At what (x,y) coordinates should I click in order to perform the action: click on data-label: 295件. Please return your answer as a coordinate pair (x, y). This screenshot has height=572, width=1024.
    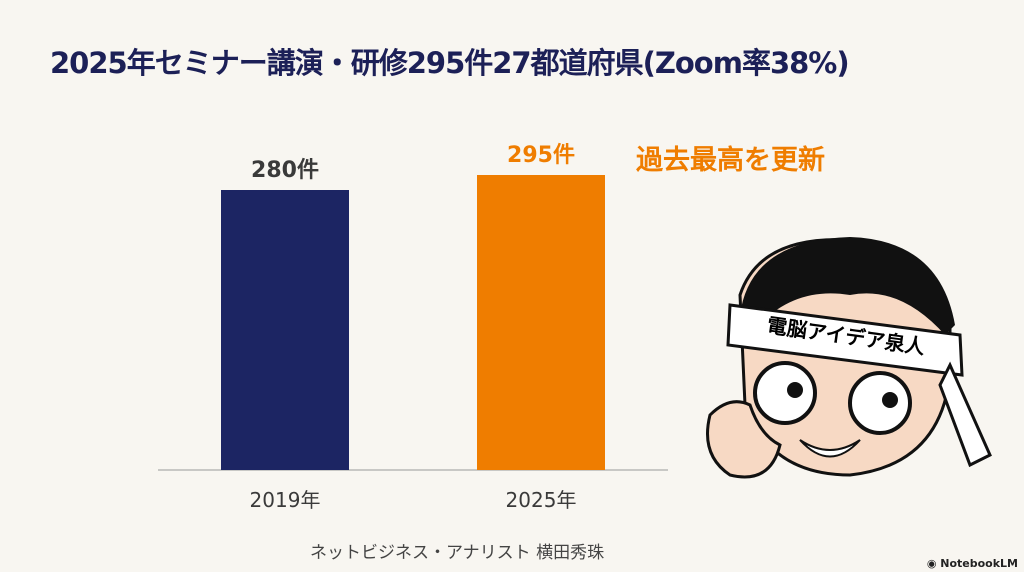
    Looking at the image, I should click on (541, 155).